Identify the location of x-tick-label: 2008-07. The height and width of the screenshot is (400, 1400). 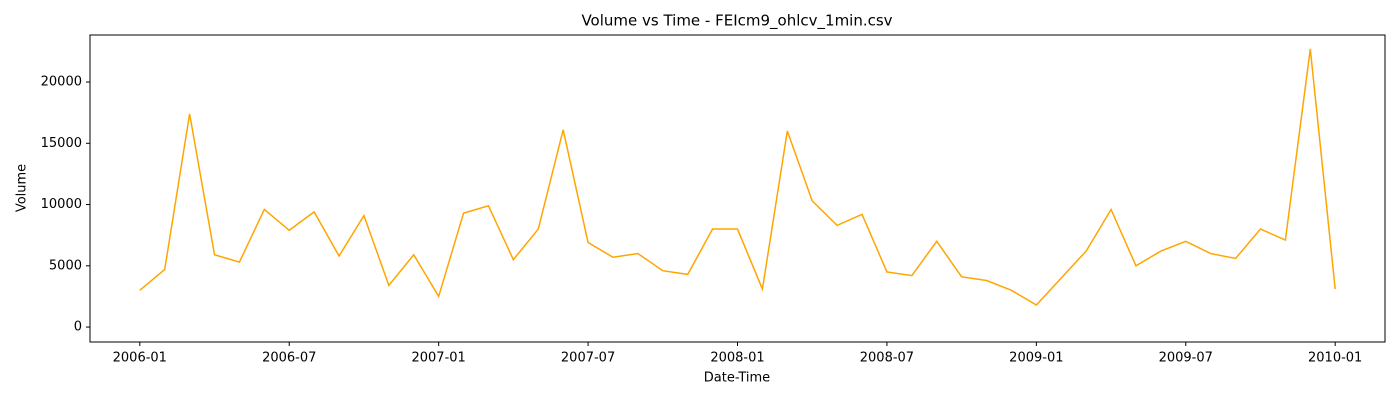
(887, 358).